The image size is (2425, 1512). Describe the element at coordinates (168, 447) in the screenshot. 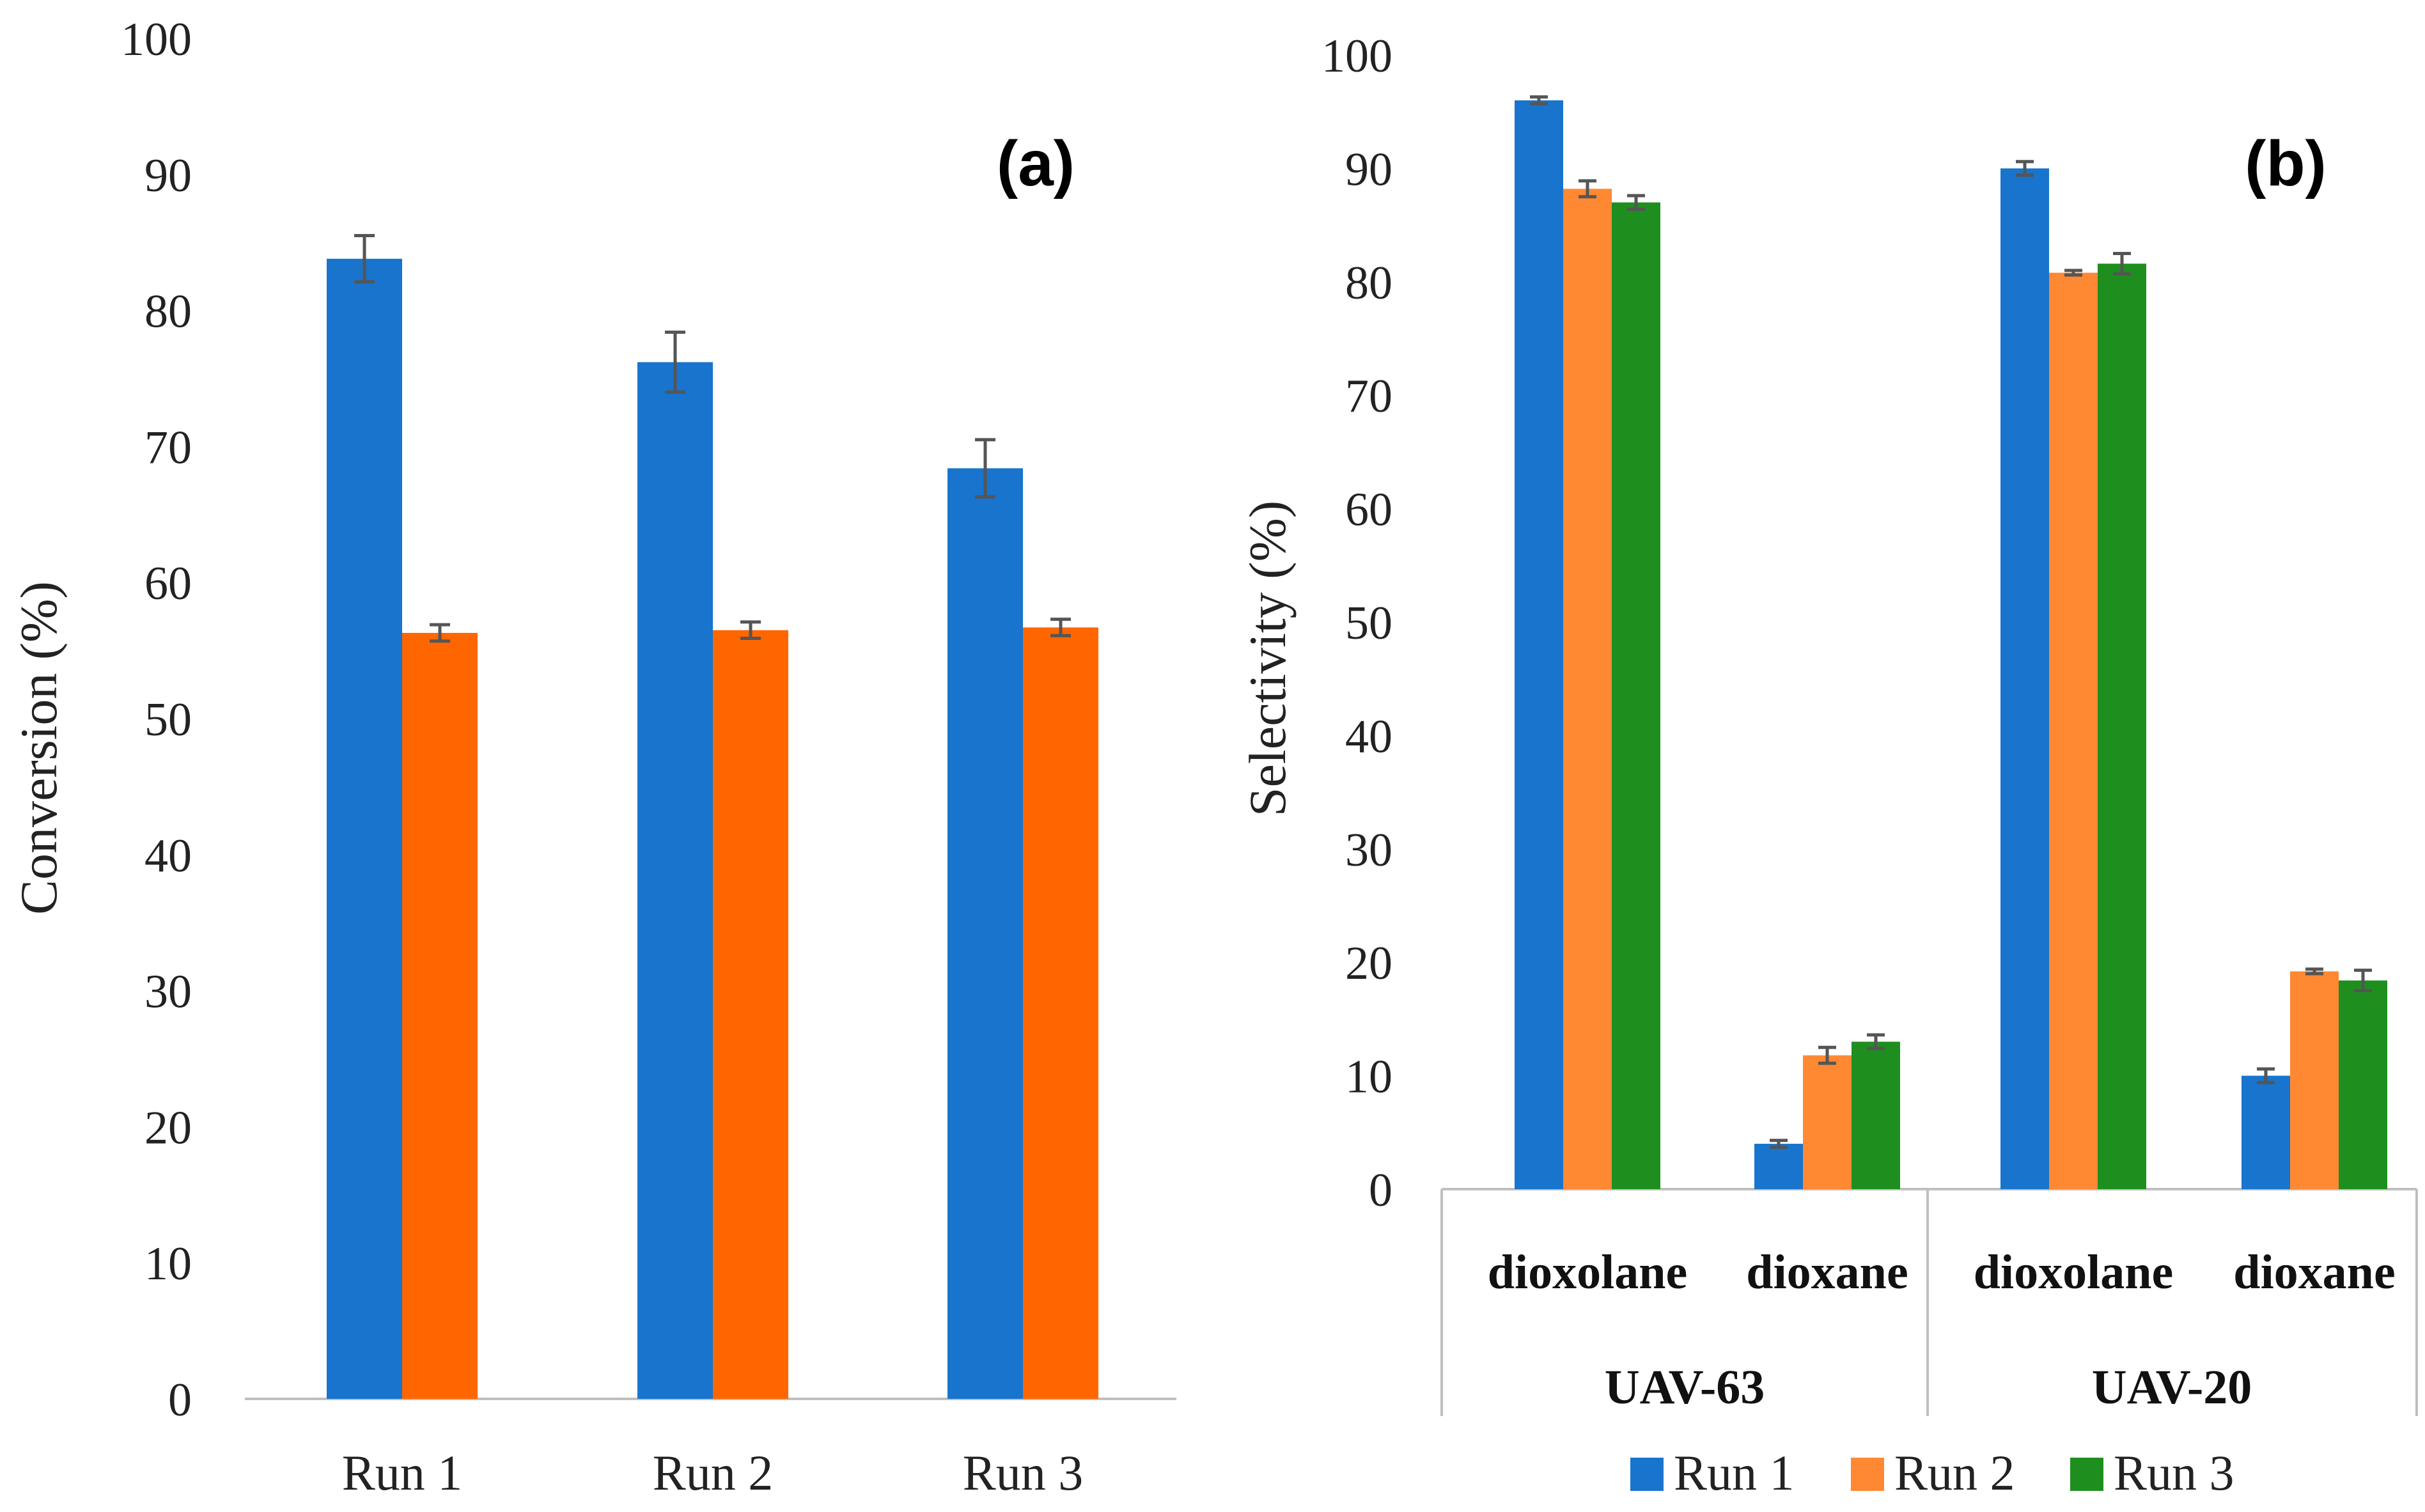

I see `chart-a-y-tick-label: 70` at that location.